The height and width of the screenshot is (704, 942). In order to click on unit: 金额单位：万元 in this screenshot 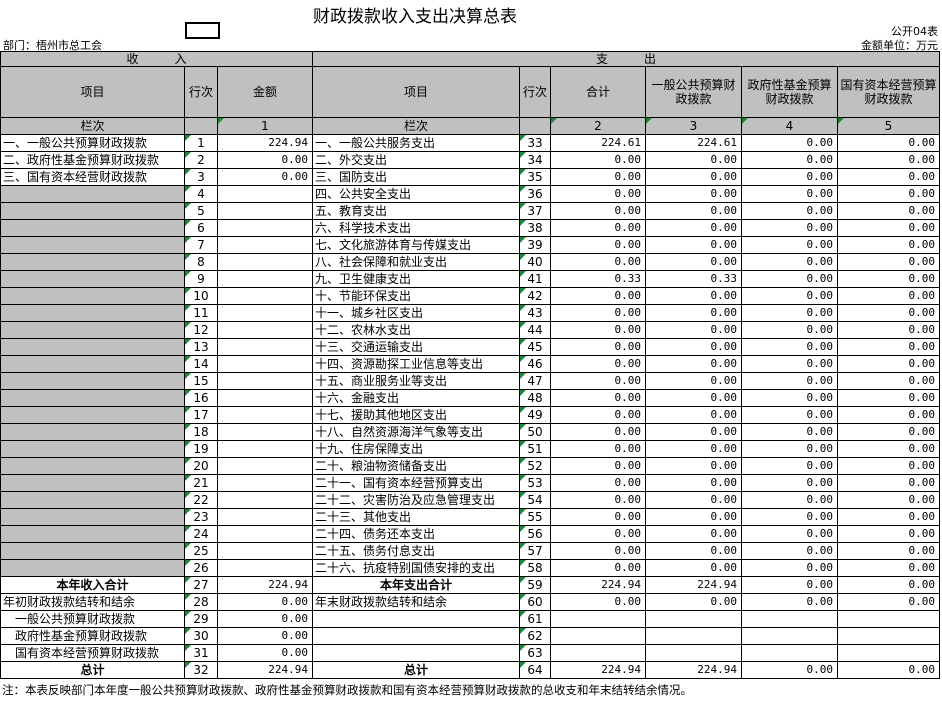, I will do `click(899, 45)`.